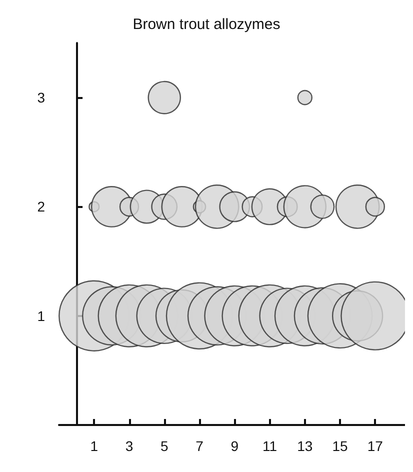 This screenshot has width=413, height=472. Describe the element at coordinates (206, 24) in the screenshot. I see `chart-title: Brown trout allozymes` at that location.